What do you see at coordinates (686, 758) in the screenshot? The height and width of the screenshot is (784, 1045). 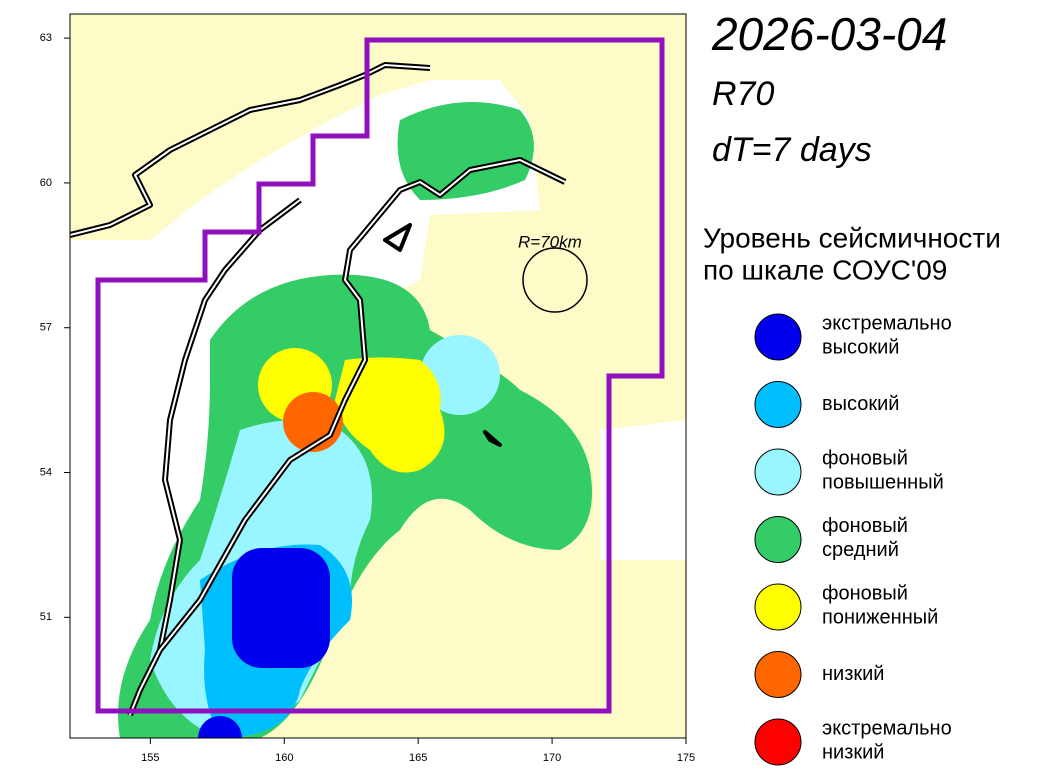 I see `x-tick-label: 175` at bounding box center [686, 758].